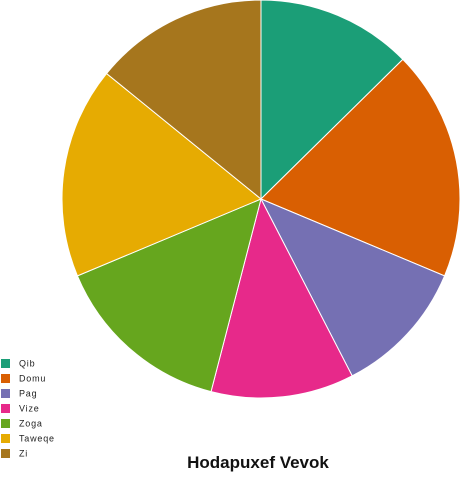  Describe the element at coordinates (5, 438) in the screenshot. I see `legend-swatch-taweqe` at that location.